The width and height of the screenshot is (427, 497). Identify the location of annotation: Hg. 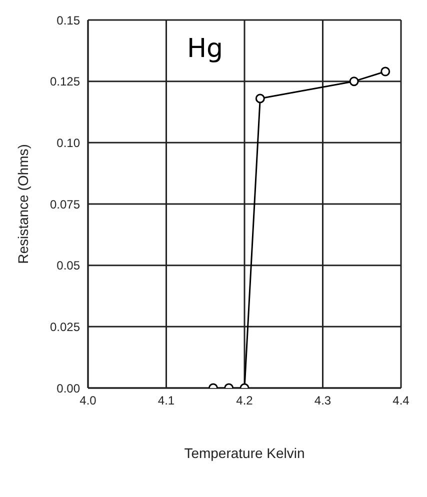
(205, 49).